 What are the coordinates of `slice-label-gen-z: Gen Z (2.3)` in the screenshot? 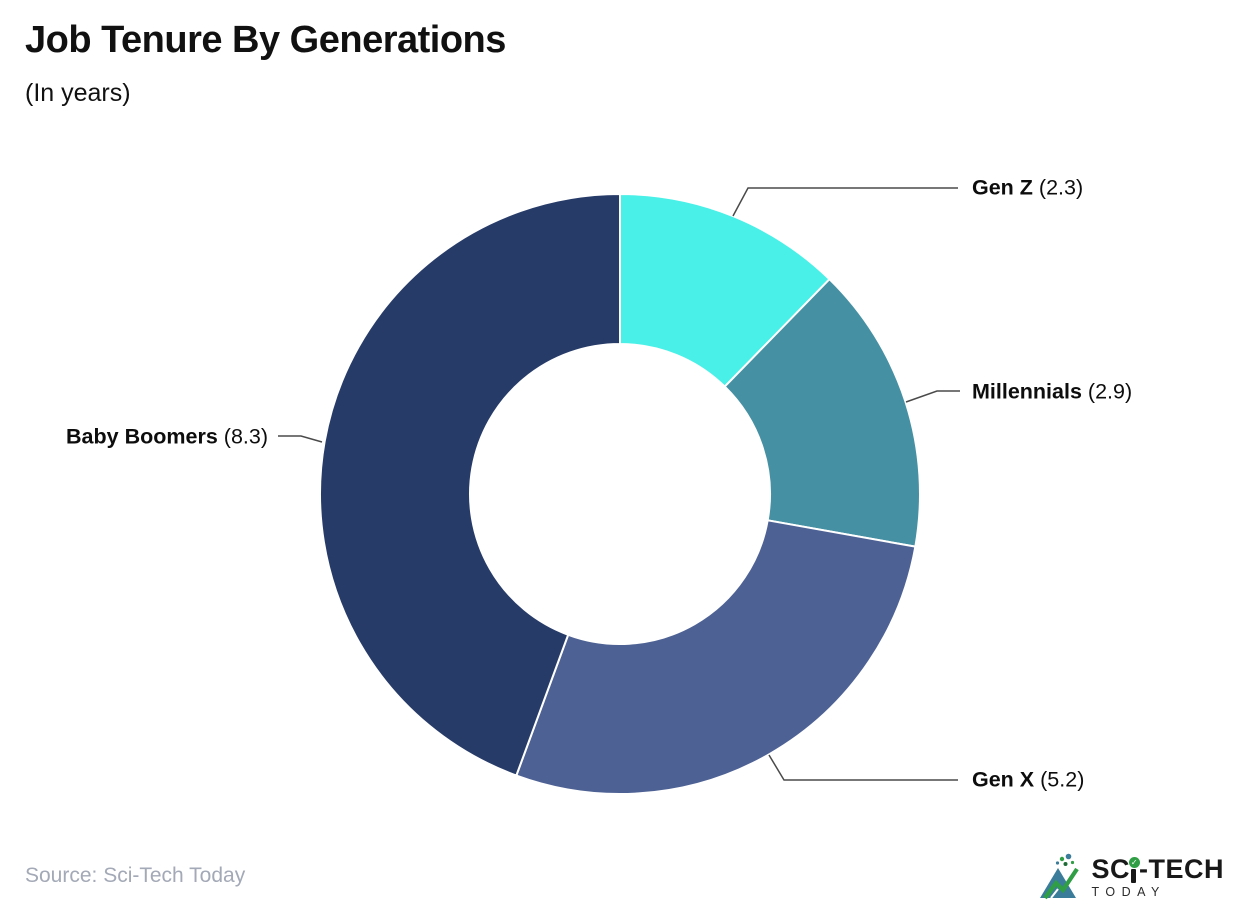 It's located at (1027, 188).